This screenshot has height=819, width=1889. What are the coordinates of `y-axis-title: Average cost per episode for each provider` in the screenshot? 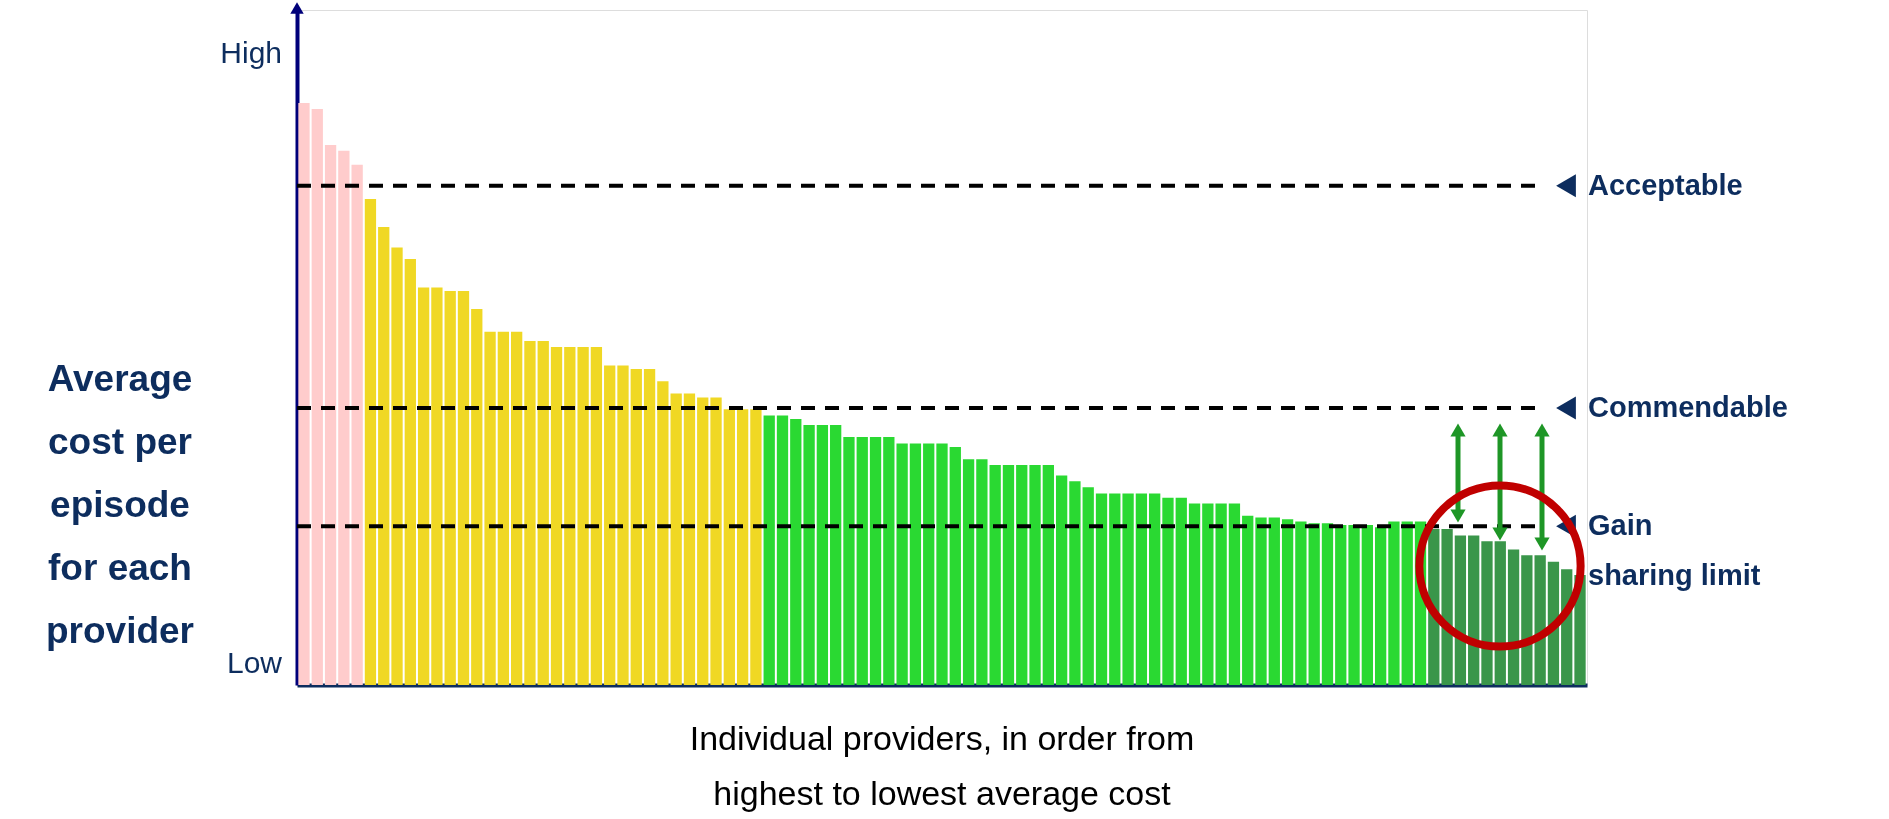 It's located at (120, 504).